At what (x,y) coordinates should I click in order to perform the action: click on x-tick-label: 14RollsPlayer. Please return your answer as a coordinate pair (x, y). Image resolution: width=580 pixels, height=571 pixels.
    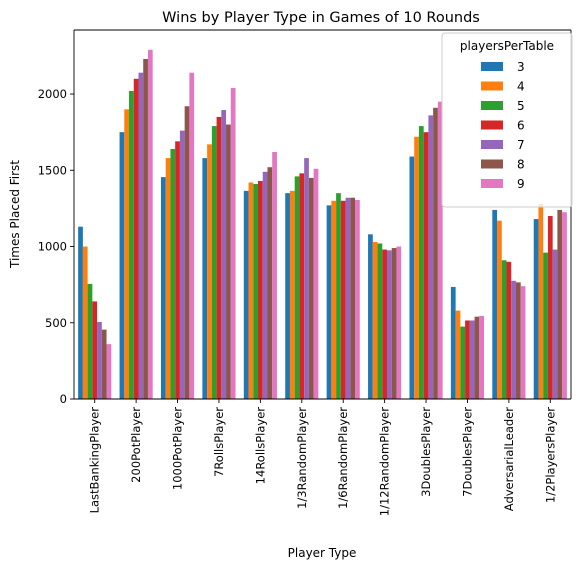
    Looking at the image, I should click on (260, 446).